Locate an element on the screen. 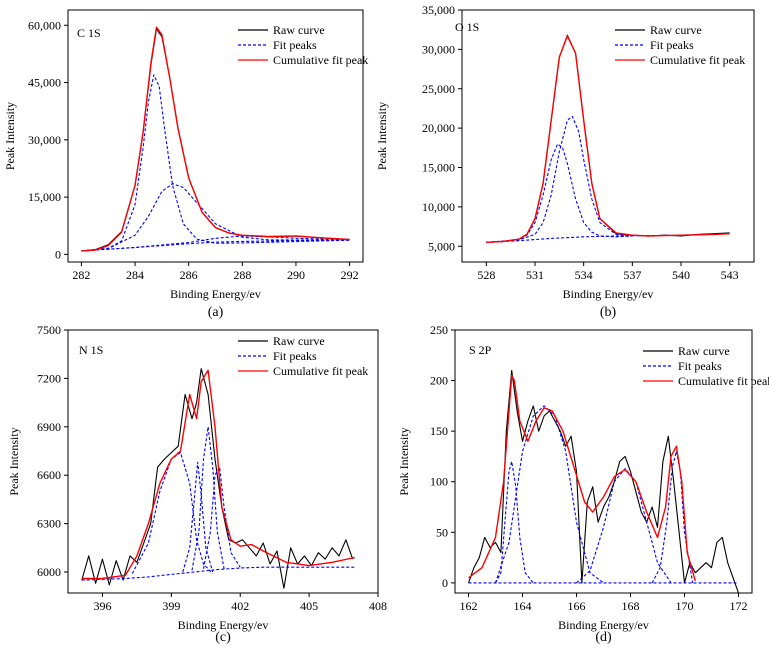  y-tick-label: 6300 is located at coordinates (49, 524).